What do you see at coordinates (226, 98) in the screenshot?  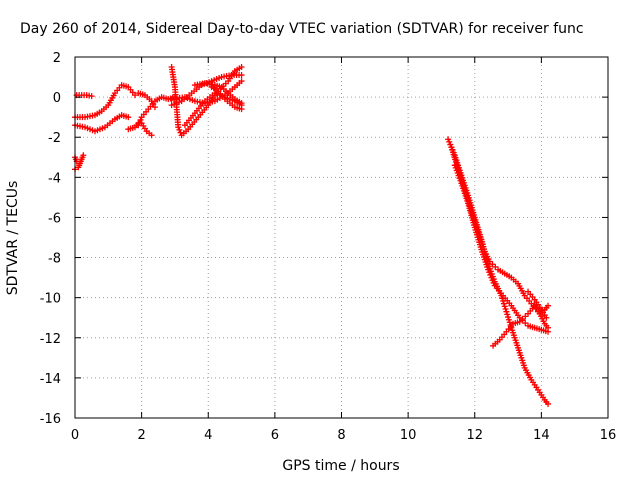 I see `series-track-o` at bounding box center [226, 98].